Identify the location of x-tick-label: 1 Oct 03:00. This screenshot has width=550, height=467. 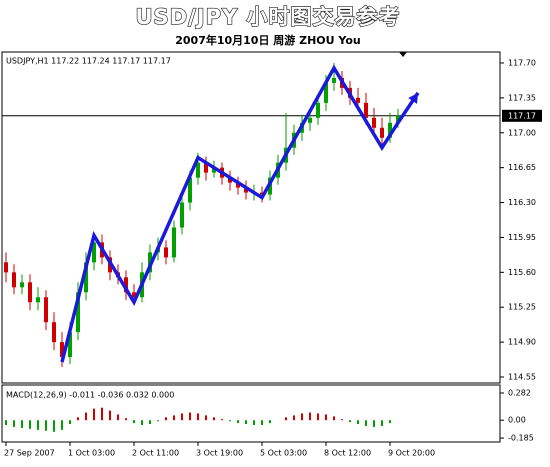
(91, 453).